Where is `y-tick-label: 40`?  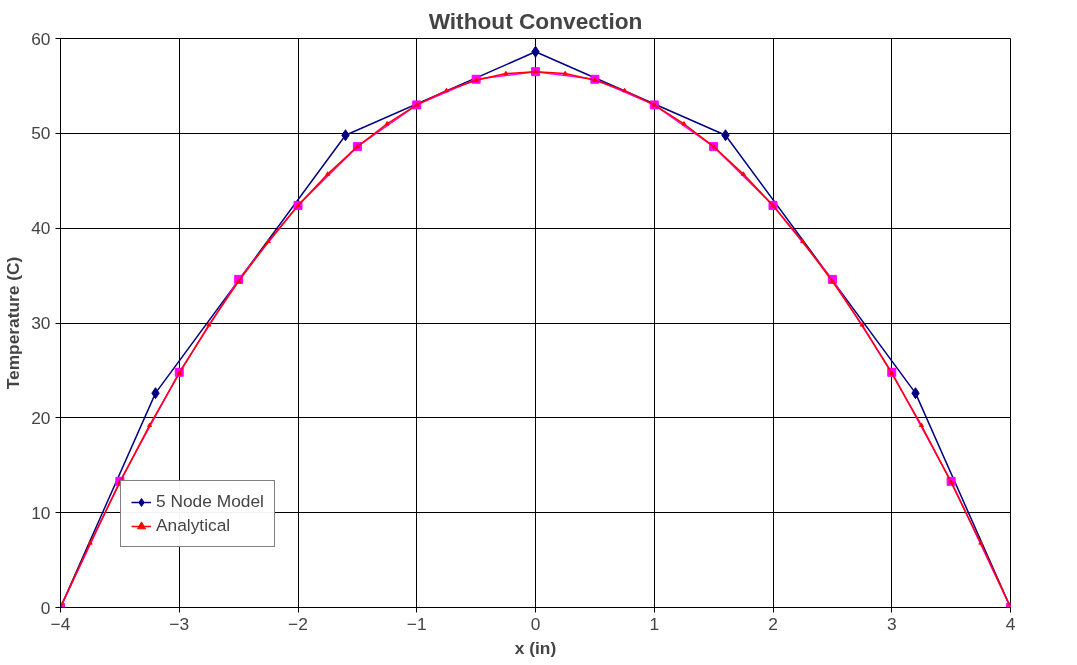 y-tick-label: 40 is located at coordinates (41, 228).